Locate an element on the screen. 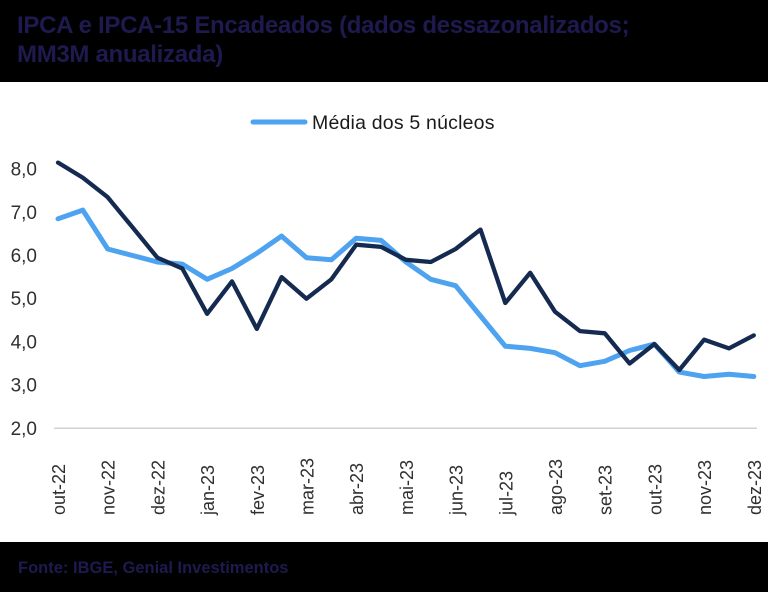 The image size is (768, 592). y-tick-label: 2,0 is located at coordinates (24, 429).